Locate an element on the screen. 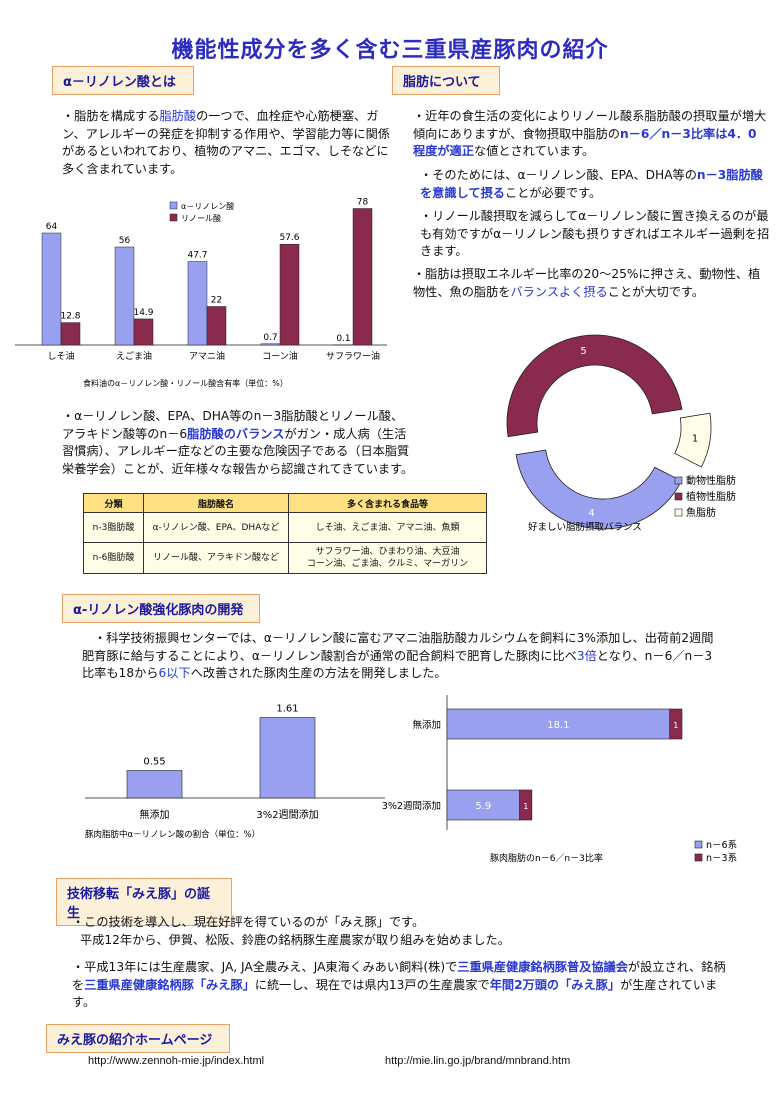 This screenshot has width=780, height=1105. text-run: へ改善された豚肉生産の方法を開発しました。 is located at coordinates (318, 673).